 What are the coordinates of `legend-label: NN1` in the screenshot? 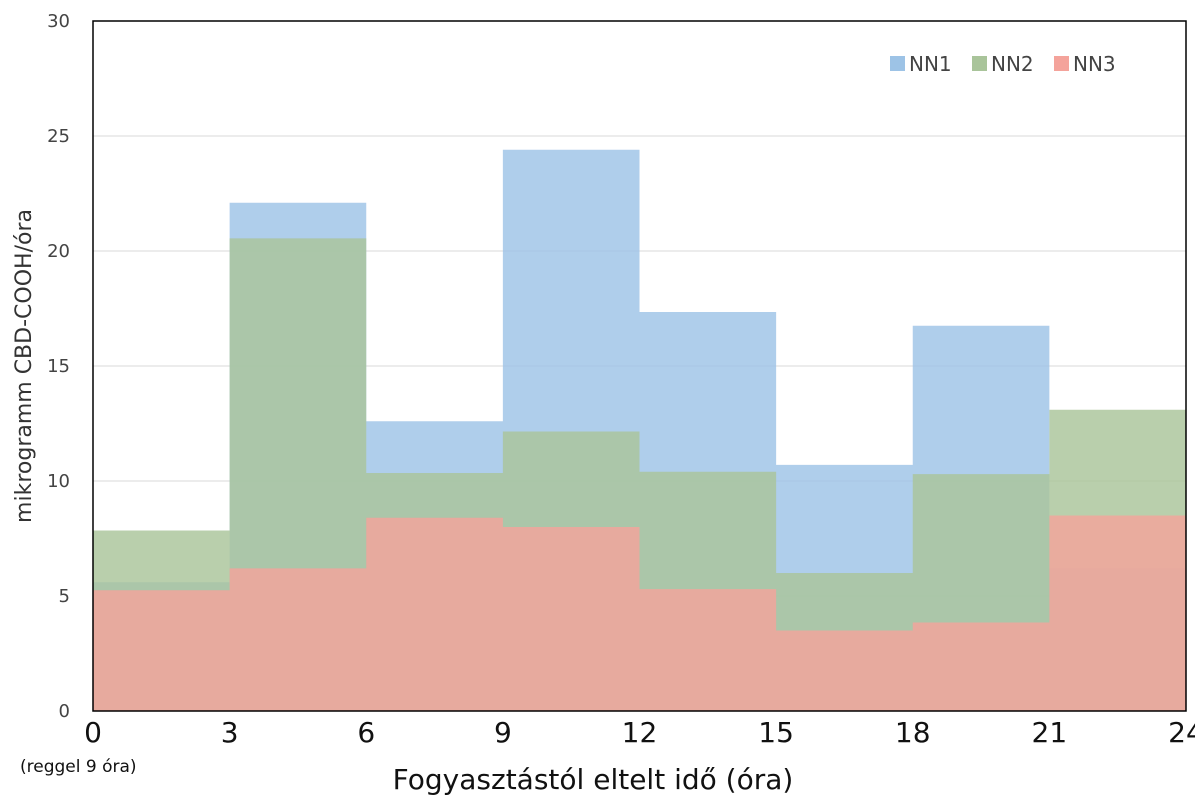 It's located at (930, 64).